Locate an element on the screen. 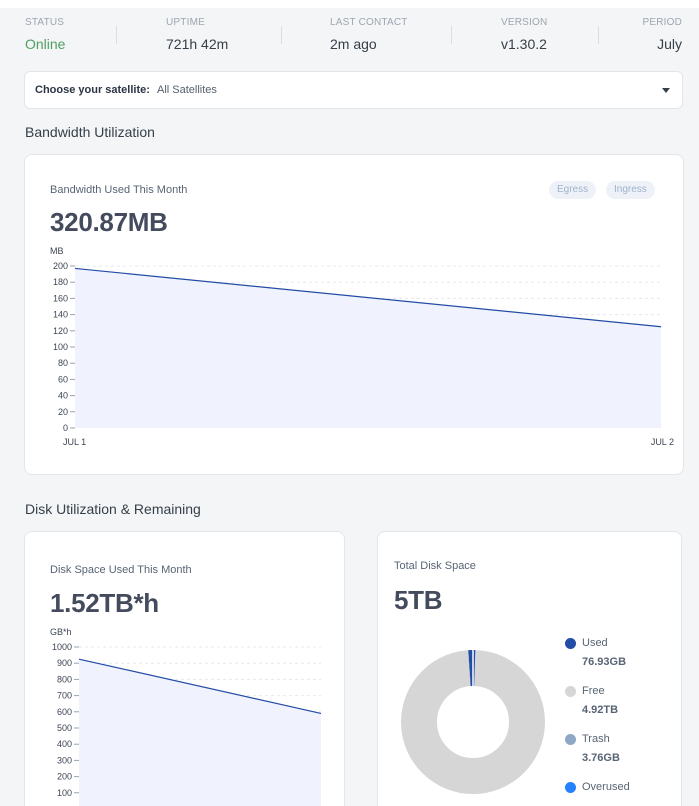 The image size is (699, 806). period-value: July is located at coordinates (669, 44).